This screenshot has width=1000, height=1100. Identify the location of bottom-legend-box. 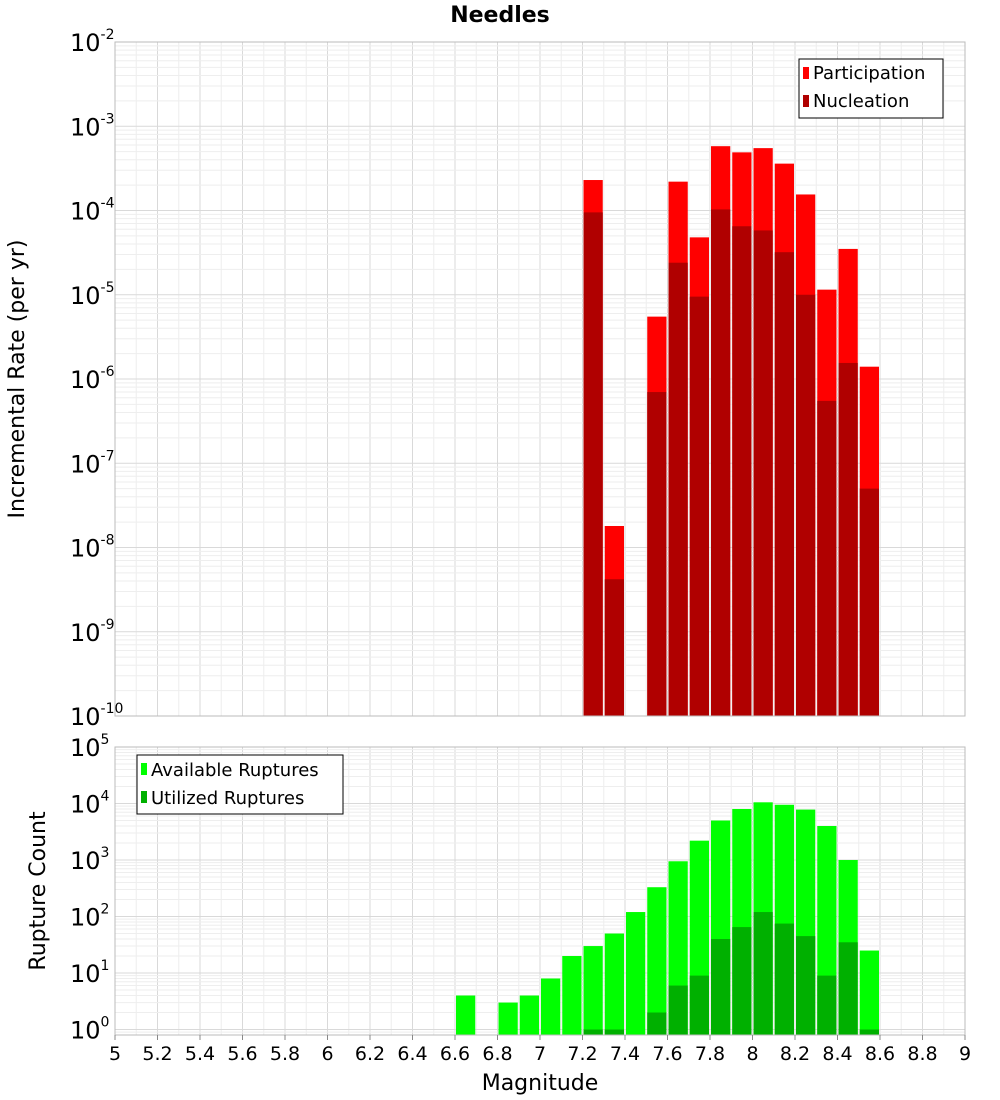
(240, 784).